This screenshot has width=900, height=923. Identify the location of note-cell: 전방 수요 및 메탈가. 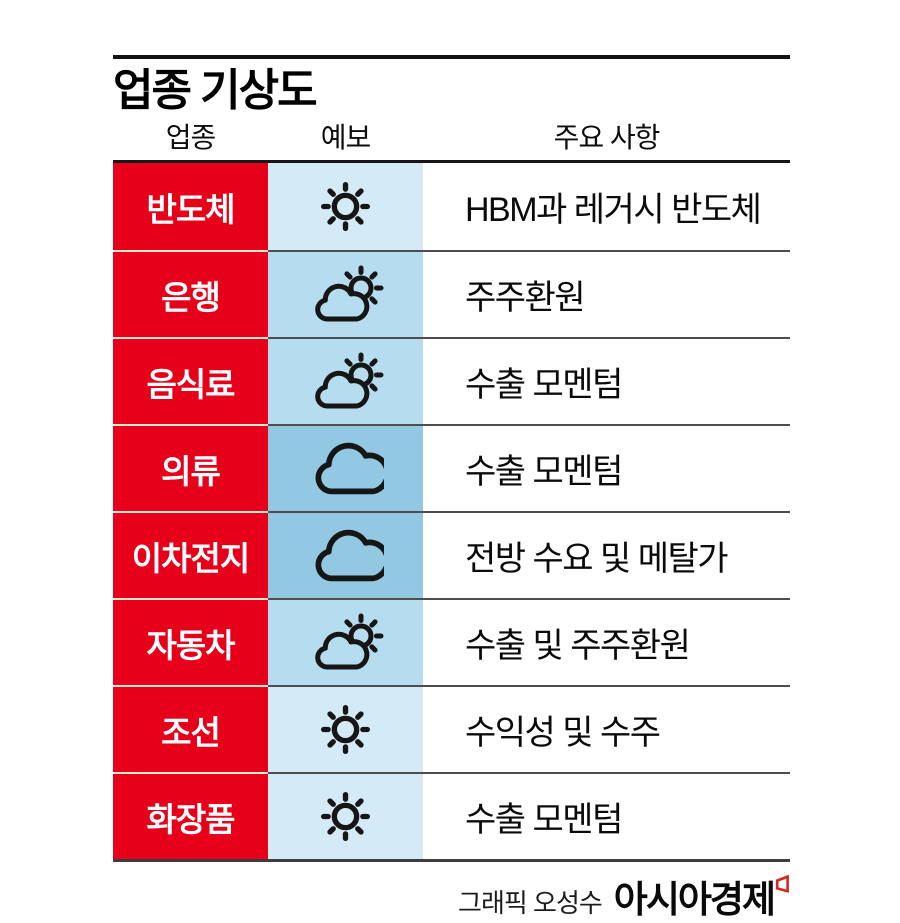
(606, 554).